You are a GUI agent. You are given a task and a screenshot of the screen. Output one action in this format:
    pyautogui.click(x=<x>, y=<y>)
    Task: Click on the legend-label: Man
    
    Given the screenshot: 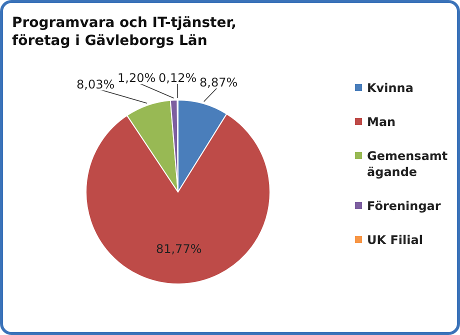 What is the action you would take?
    pyautogui.click(x=381, y=122)
    